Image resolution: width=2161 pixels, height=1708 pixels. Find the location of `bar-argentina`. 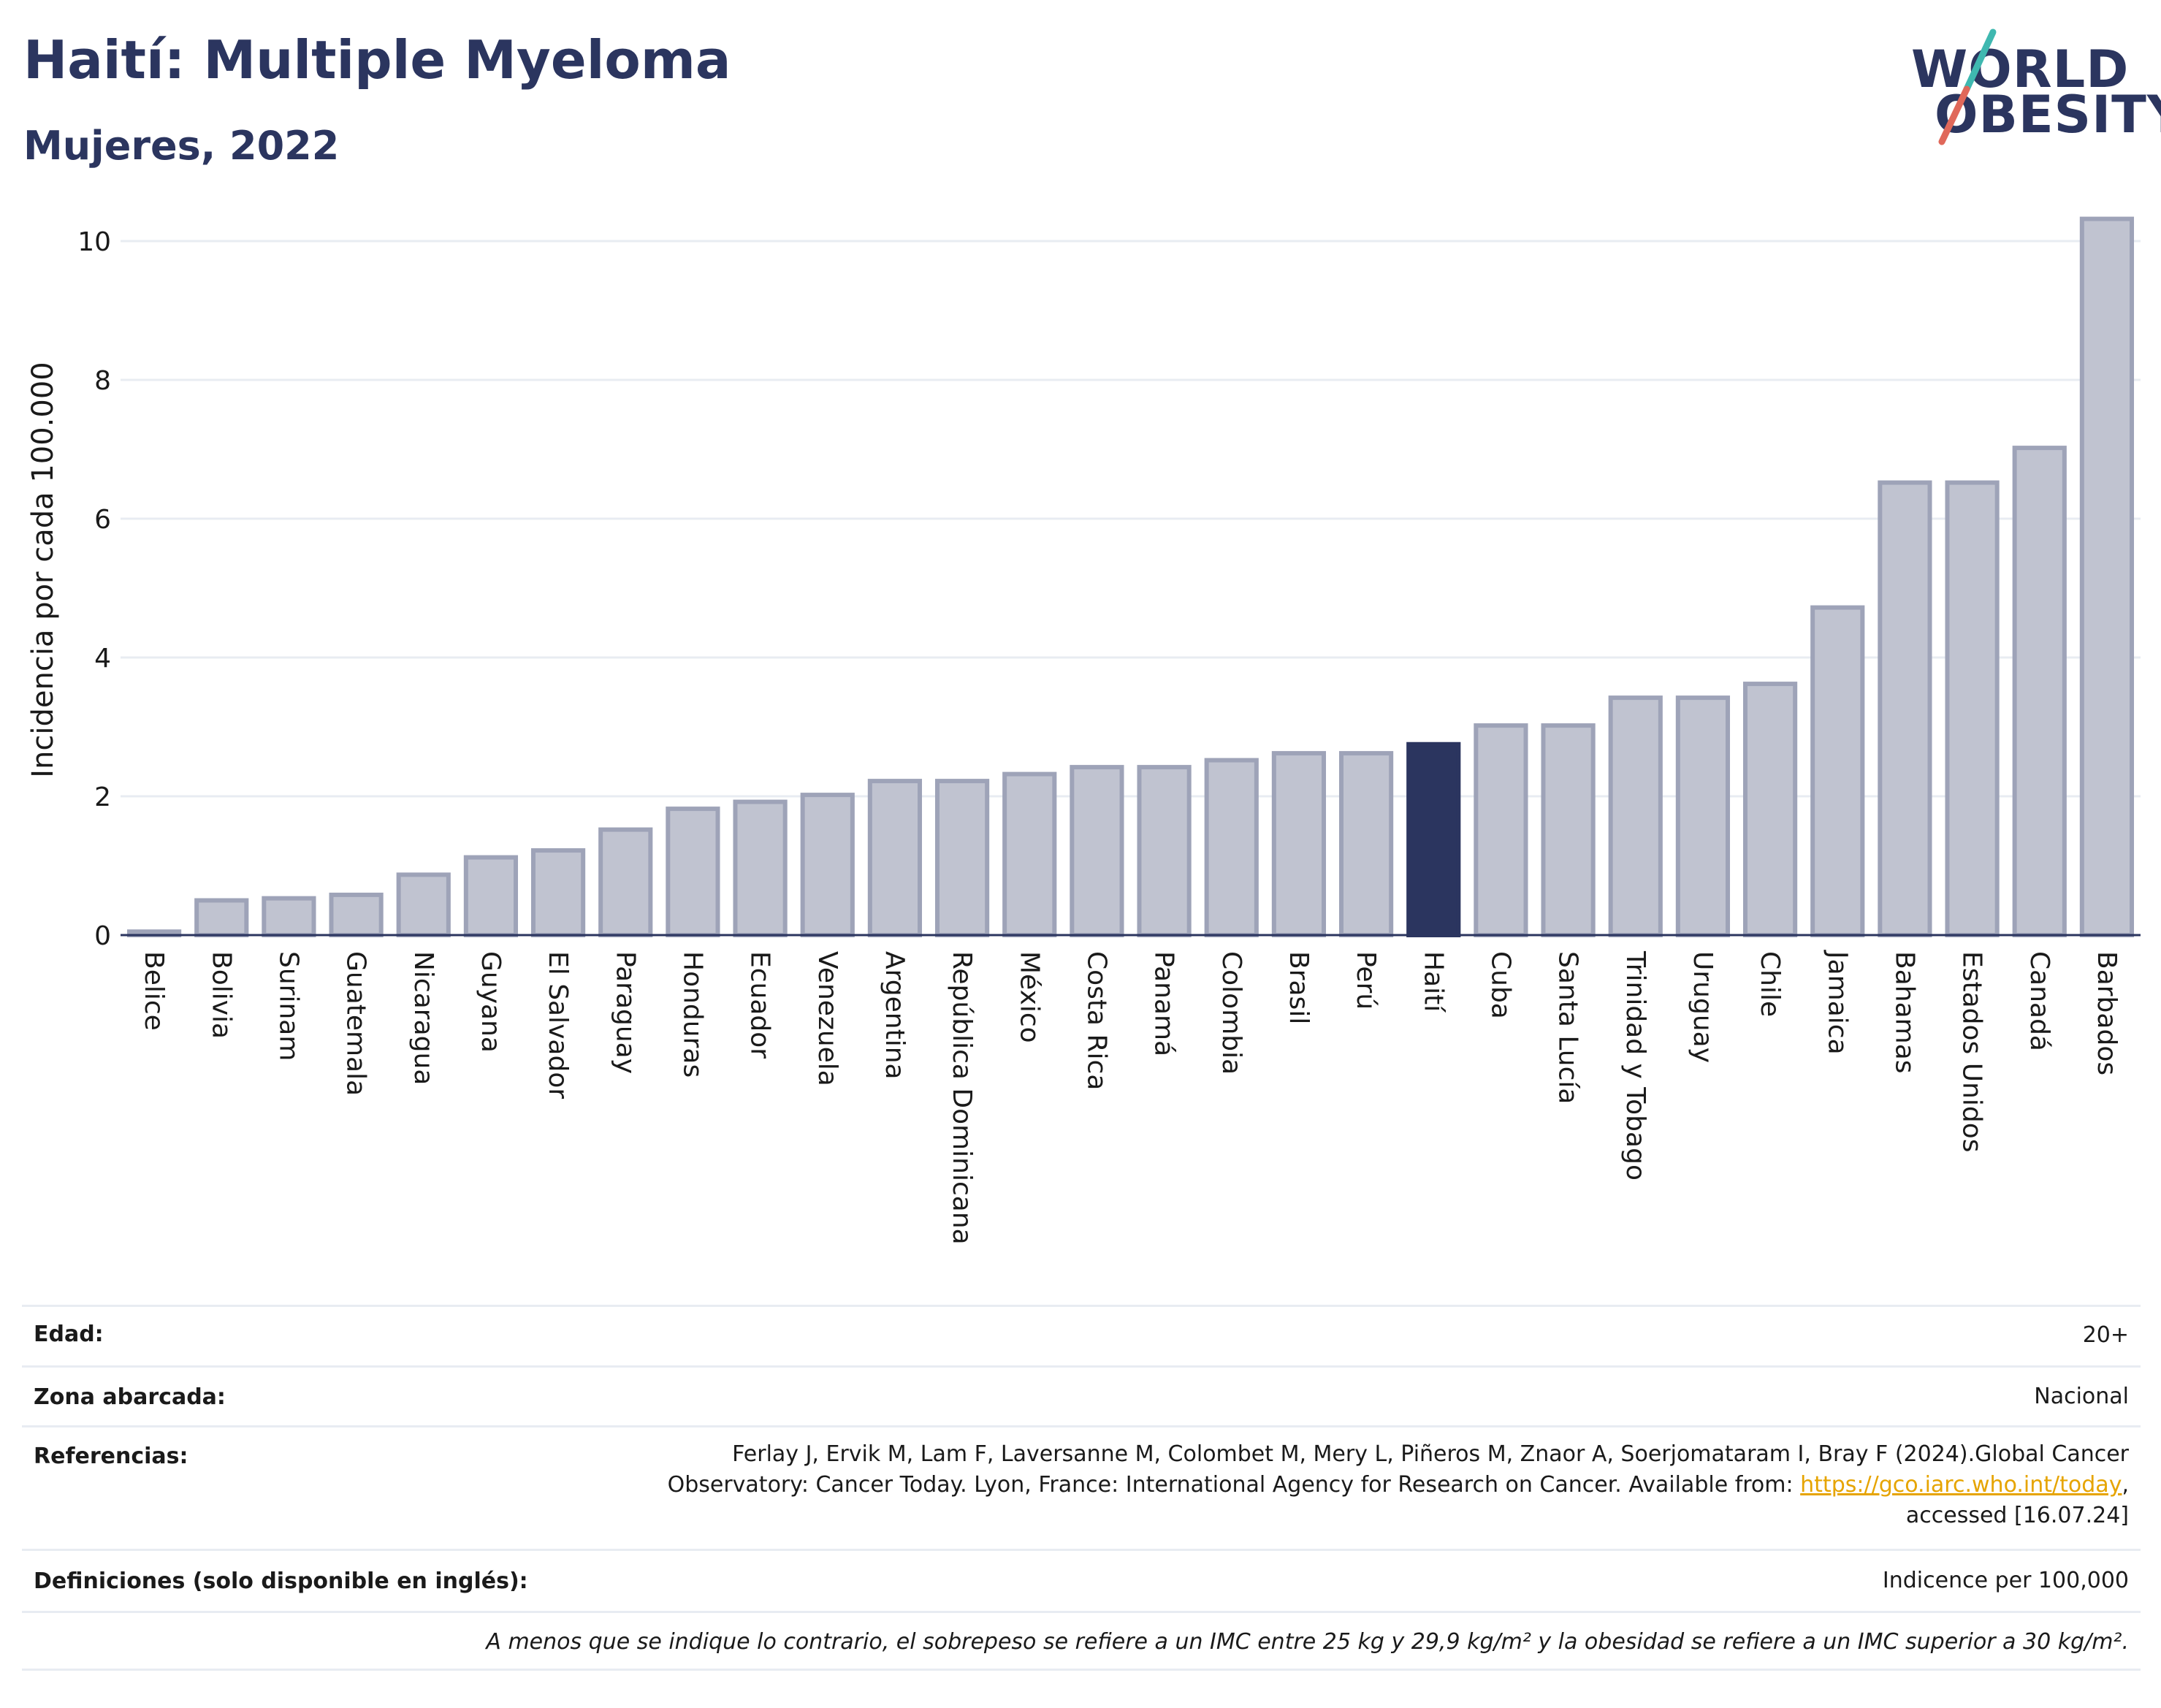

bar-argentina is located at coordinates (895, 858).